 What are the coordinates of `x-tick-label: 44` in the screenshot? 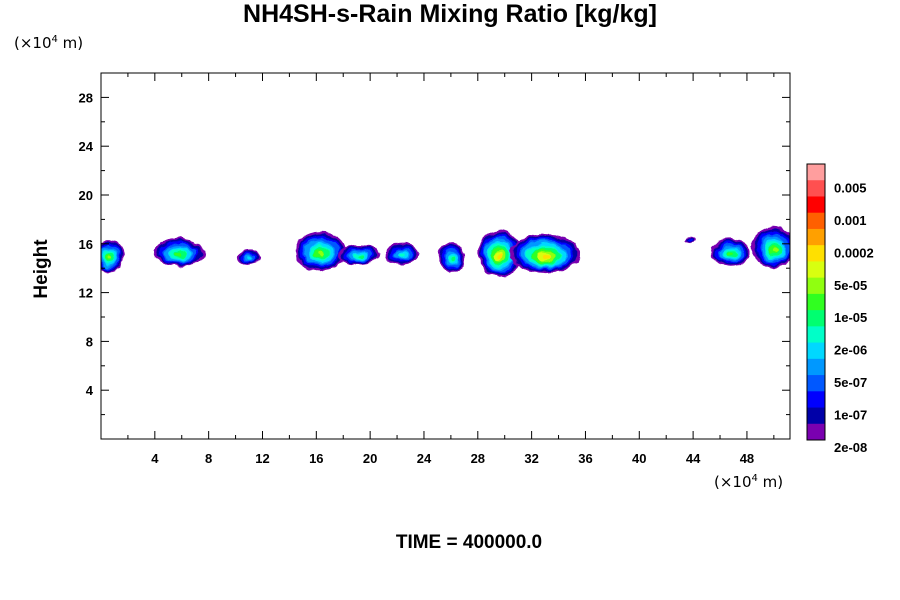 It's located at (693, 458).